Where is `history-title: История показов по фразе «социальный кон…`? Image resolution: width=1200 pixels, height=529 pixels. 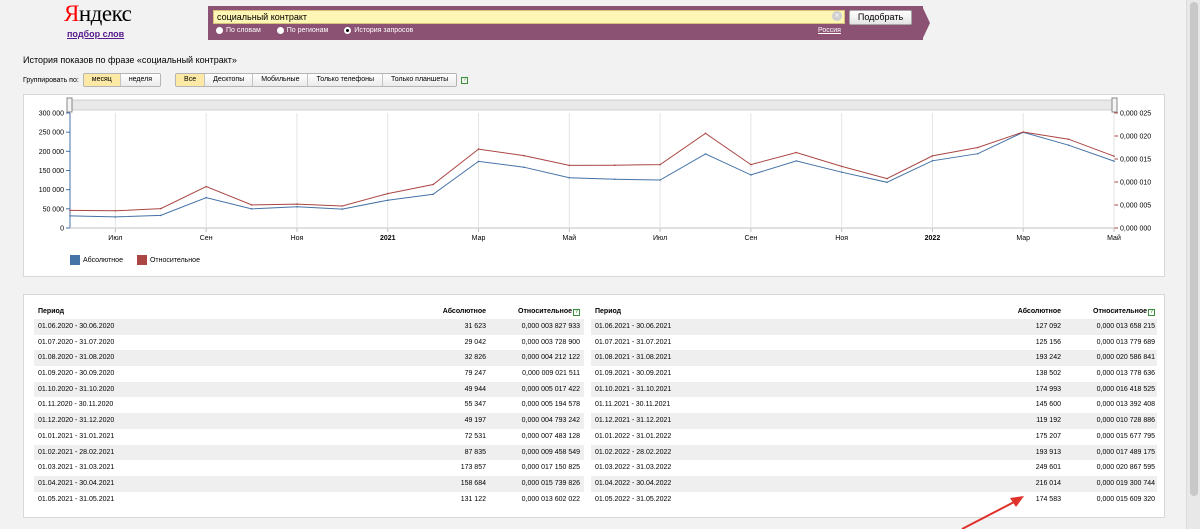
history-title: История показов по фразе «социальный кон… is located at coordinates (130, 60).